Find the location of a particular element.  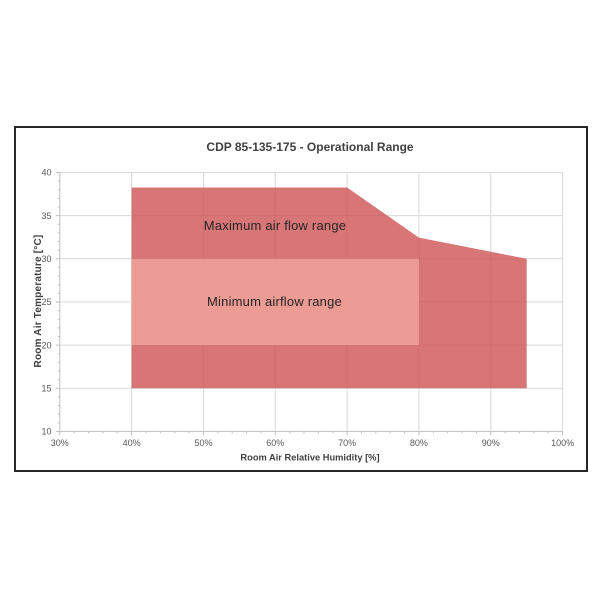

svg-text: 20 is located at coordinates (46, 345).